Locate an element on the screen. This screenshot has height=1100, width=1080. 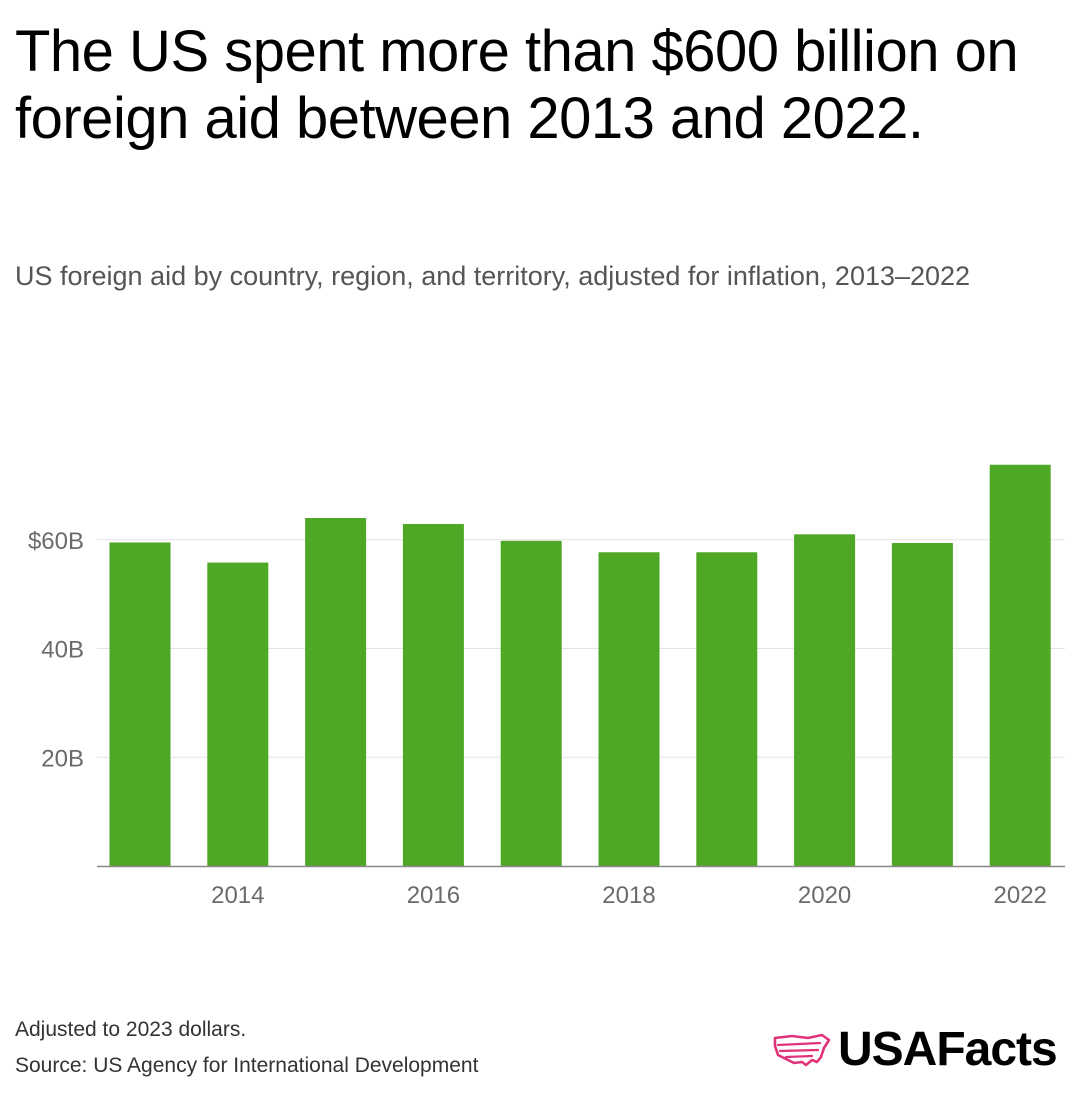
bar-2022 is located at coordinates (1020, 665).